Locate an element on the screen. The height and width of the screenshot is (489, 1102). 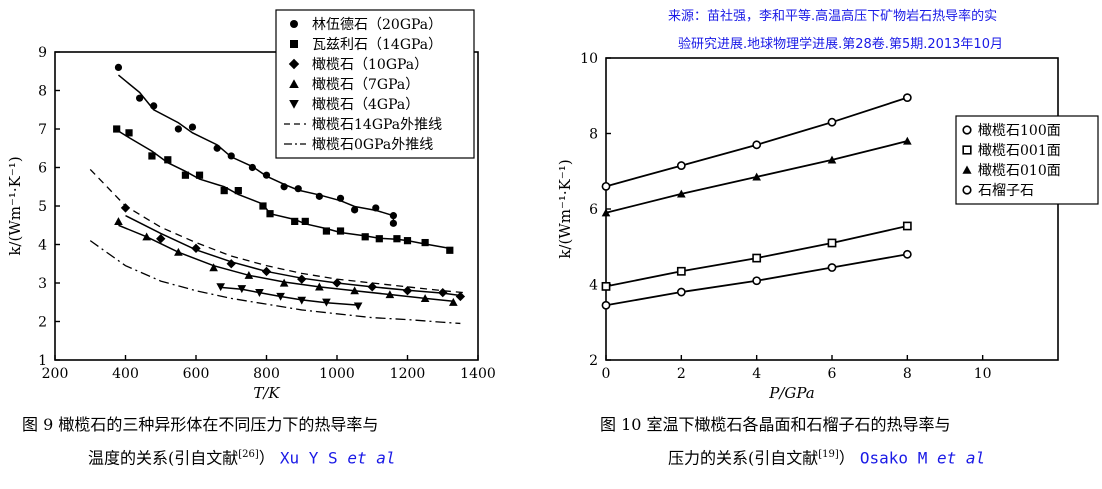
right-caption-line2: 压力的关系(引自文献[19]） Osako M et al is located at coordinates (826, 456).